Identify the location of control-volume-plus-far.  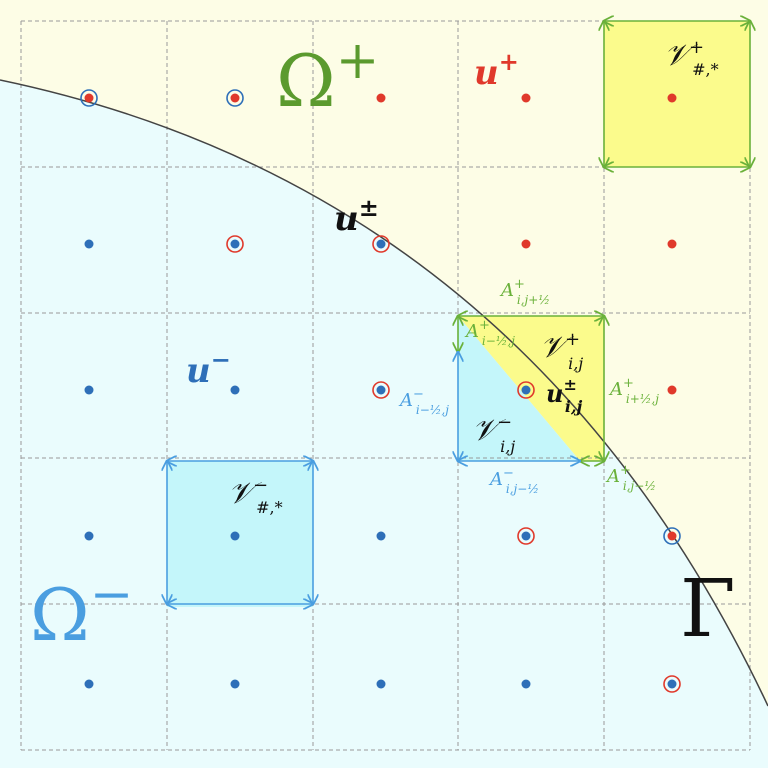
(677, 94).